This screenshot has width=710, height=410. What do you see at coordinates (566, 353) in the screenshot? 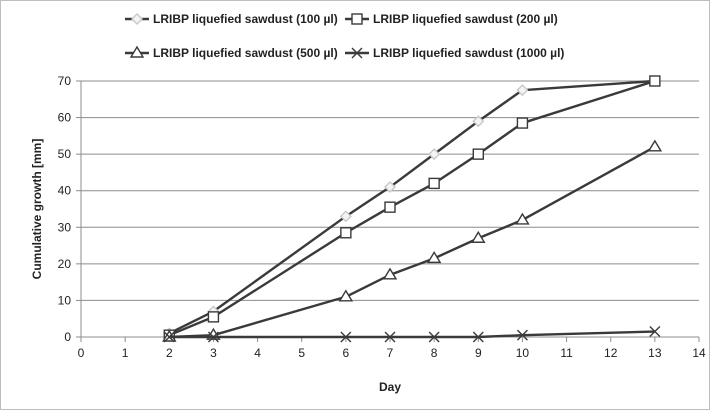
I see `x-tick-label: 11` at bounding box center [566, 353].